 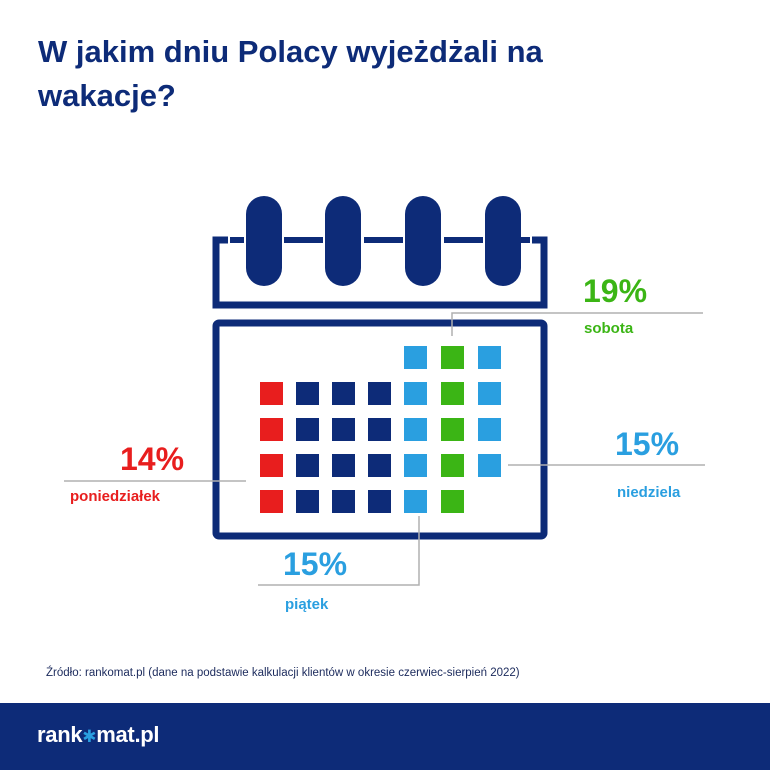 I want to click on calendar-body, so click(x=380, y=429).